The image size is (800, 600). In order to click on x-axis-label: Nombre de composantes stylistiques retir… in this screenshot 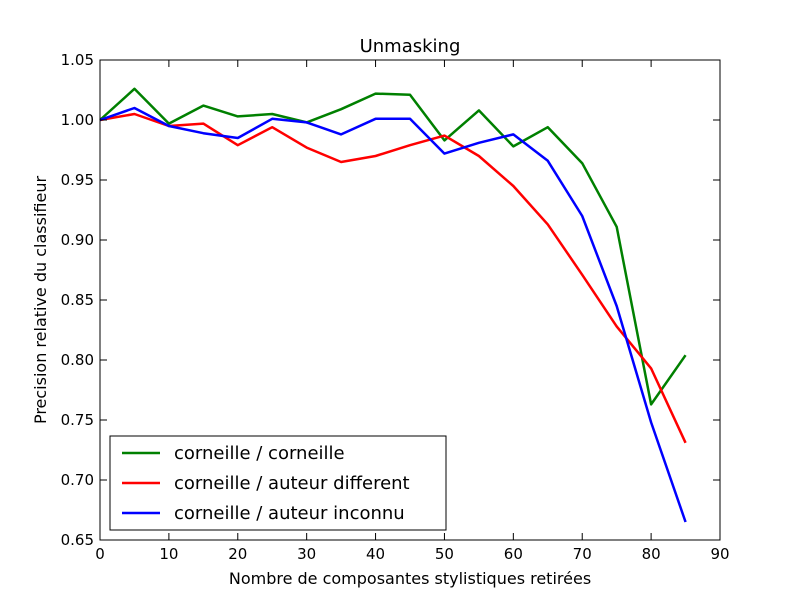, I will do `click(410, 578)`.